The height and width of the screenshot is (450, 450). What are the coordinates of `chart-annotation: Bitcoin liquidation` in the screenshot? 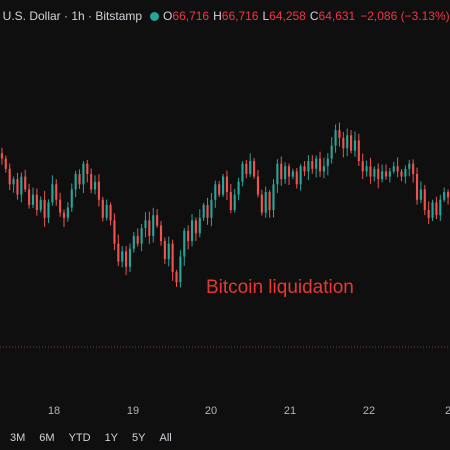 It's located at (280, 287).